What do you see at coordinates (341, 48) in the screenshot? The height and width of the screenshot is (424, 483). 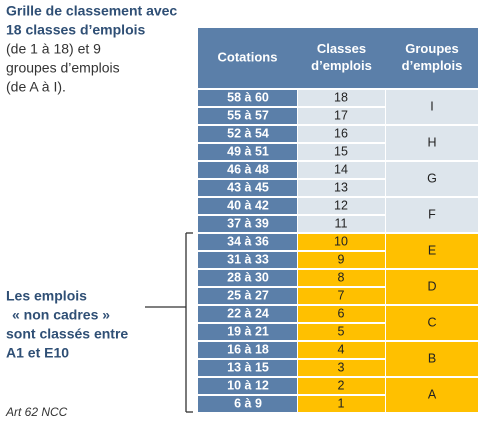 I see `header-cell: Classes` at bounding box center [341, 48].